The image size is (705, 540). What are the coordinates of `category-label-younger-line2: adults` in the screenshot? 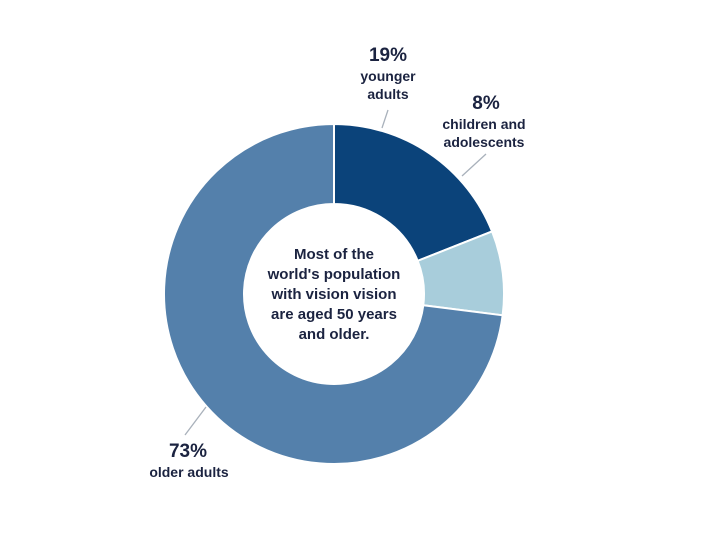 It's located at (387, 94).